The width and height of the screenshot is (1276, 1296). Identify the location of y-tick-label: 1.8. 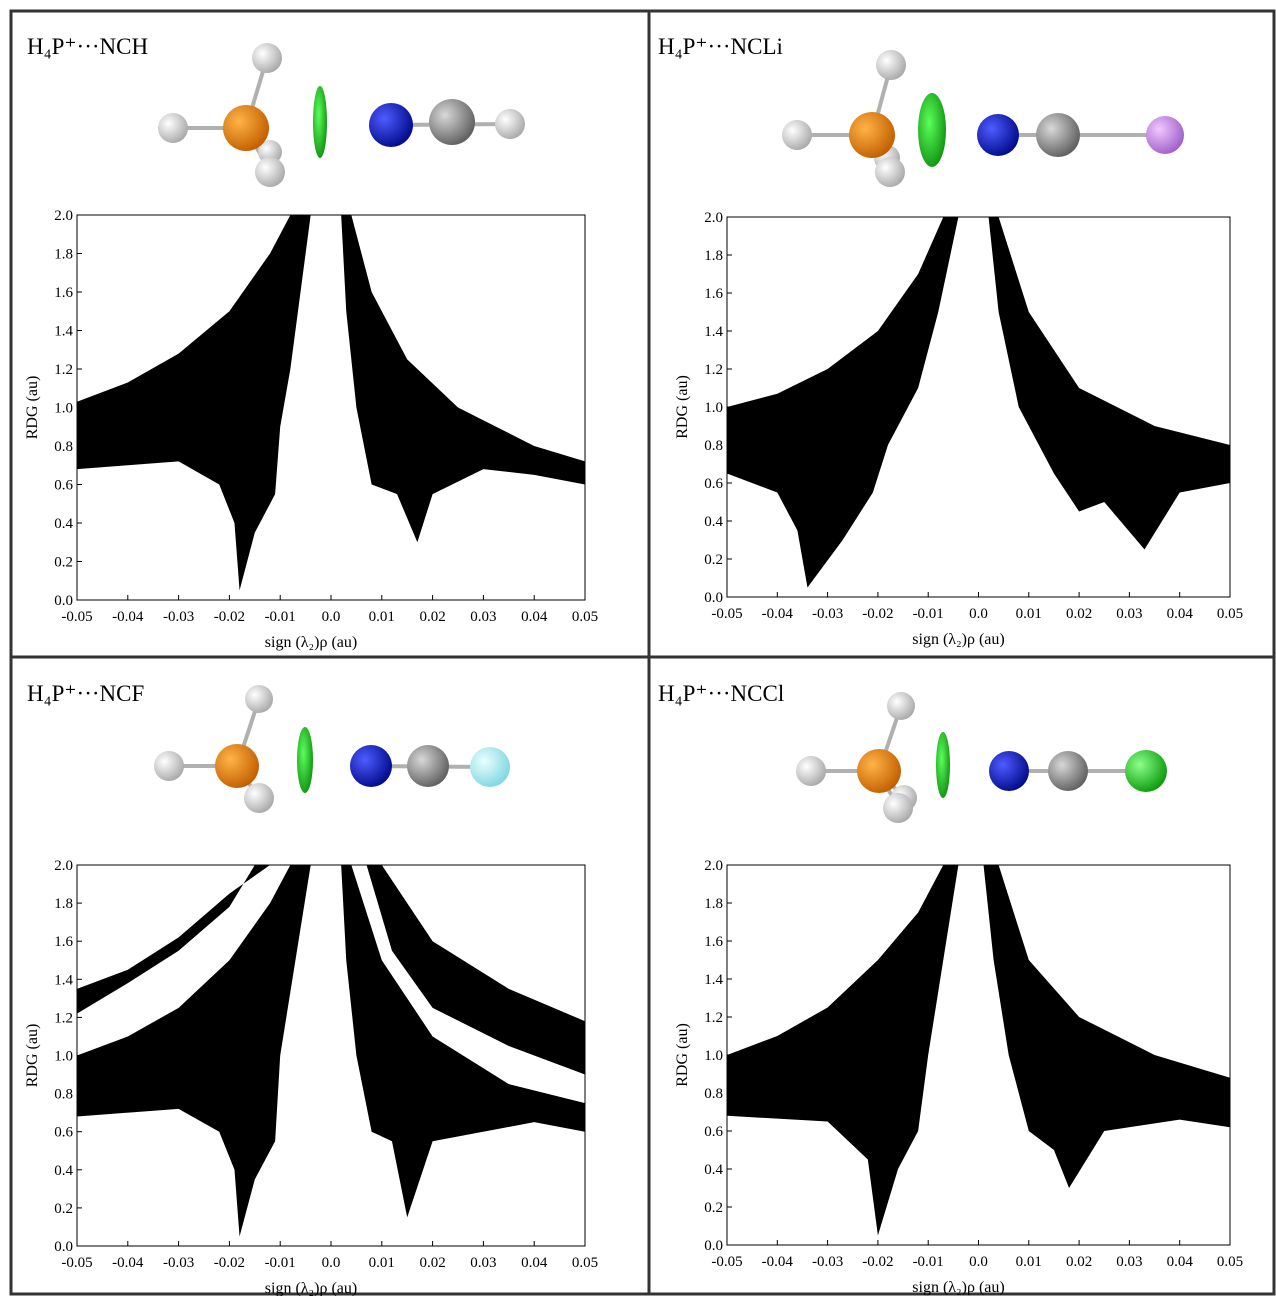
(713, 256).